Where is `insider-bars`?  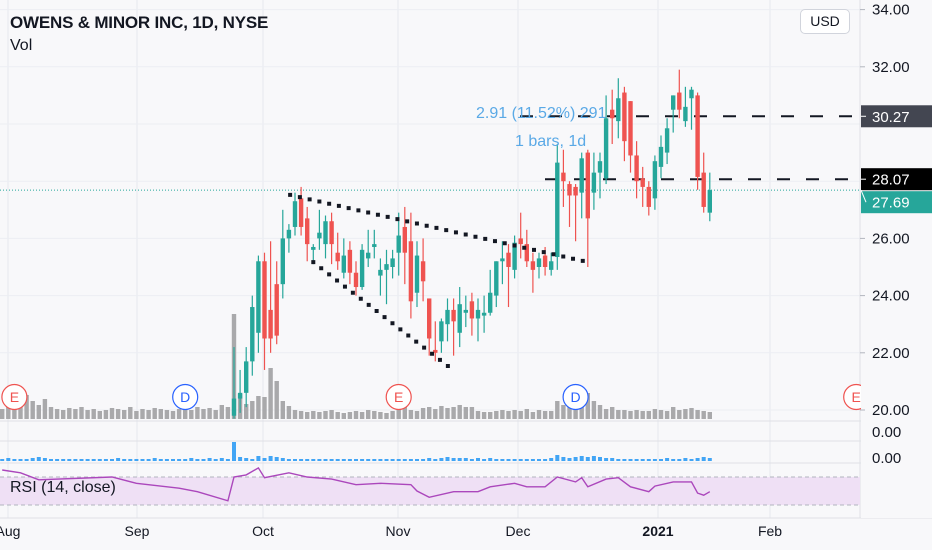
insider-bars is located at coordinates (356, 451).